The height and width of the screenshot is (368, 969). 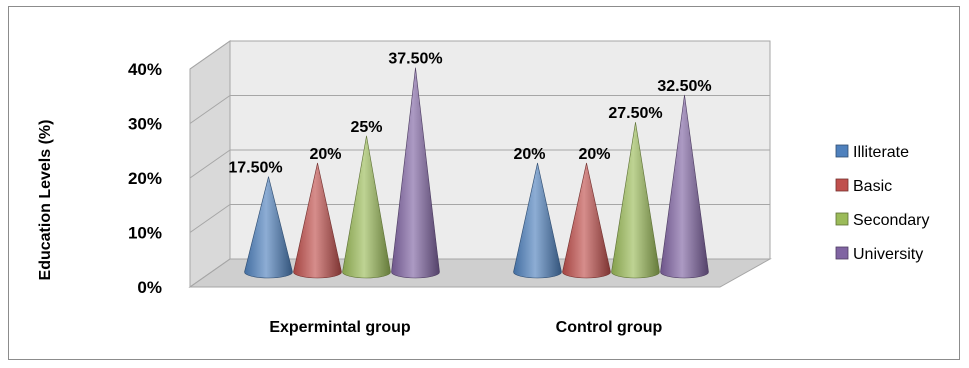 I want to click on legend-label: Secondary, so click(x=891, y=220).